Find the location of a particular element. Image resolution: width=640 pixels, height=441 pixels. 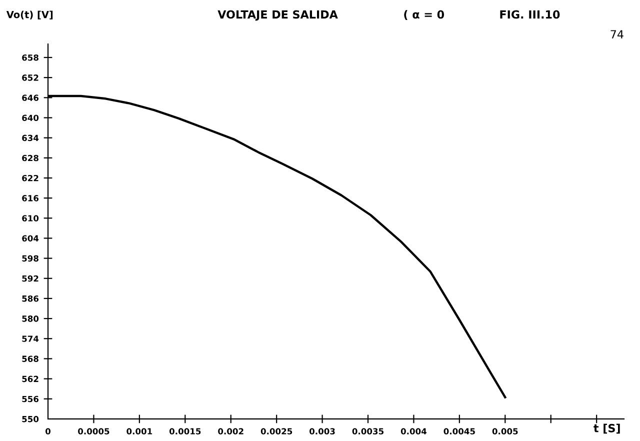

x-axis-title: t [S] is located at coordinates (607, 429).